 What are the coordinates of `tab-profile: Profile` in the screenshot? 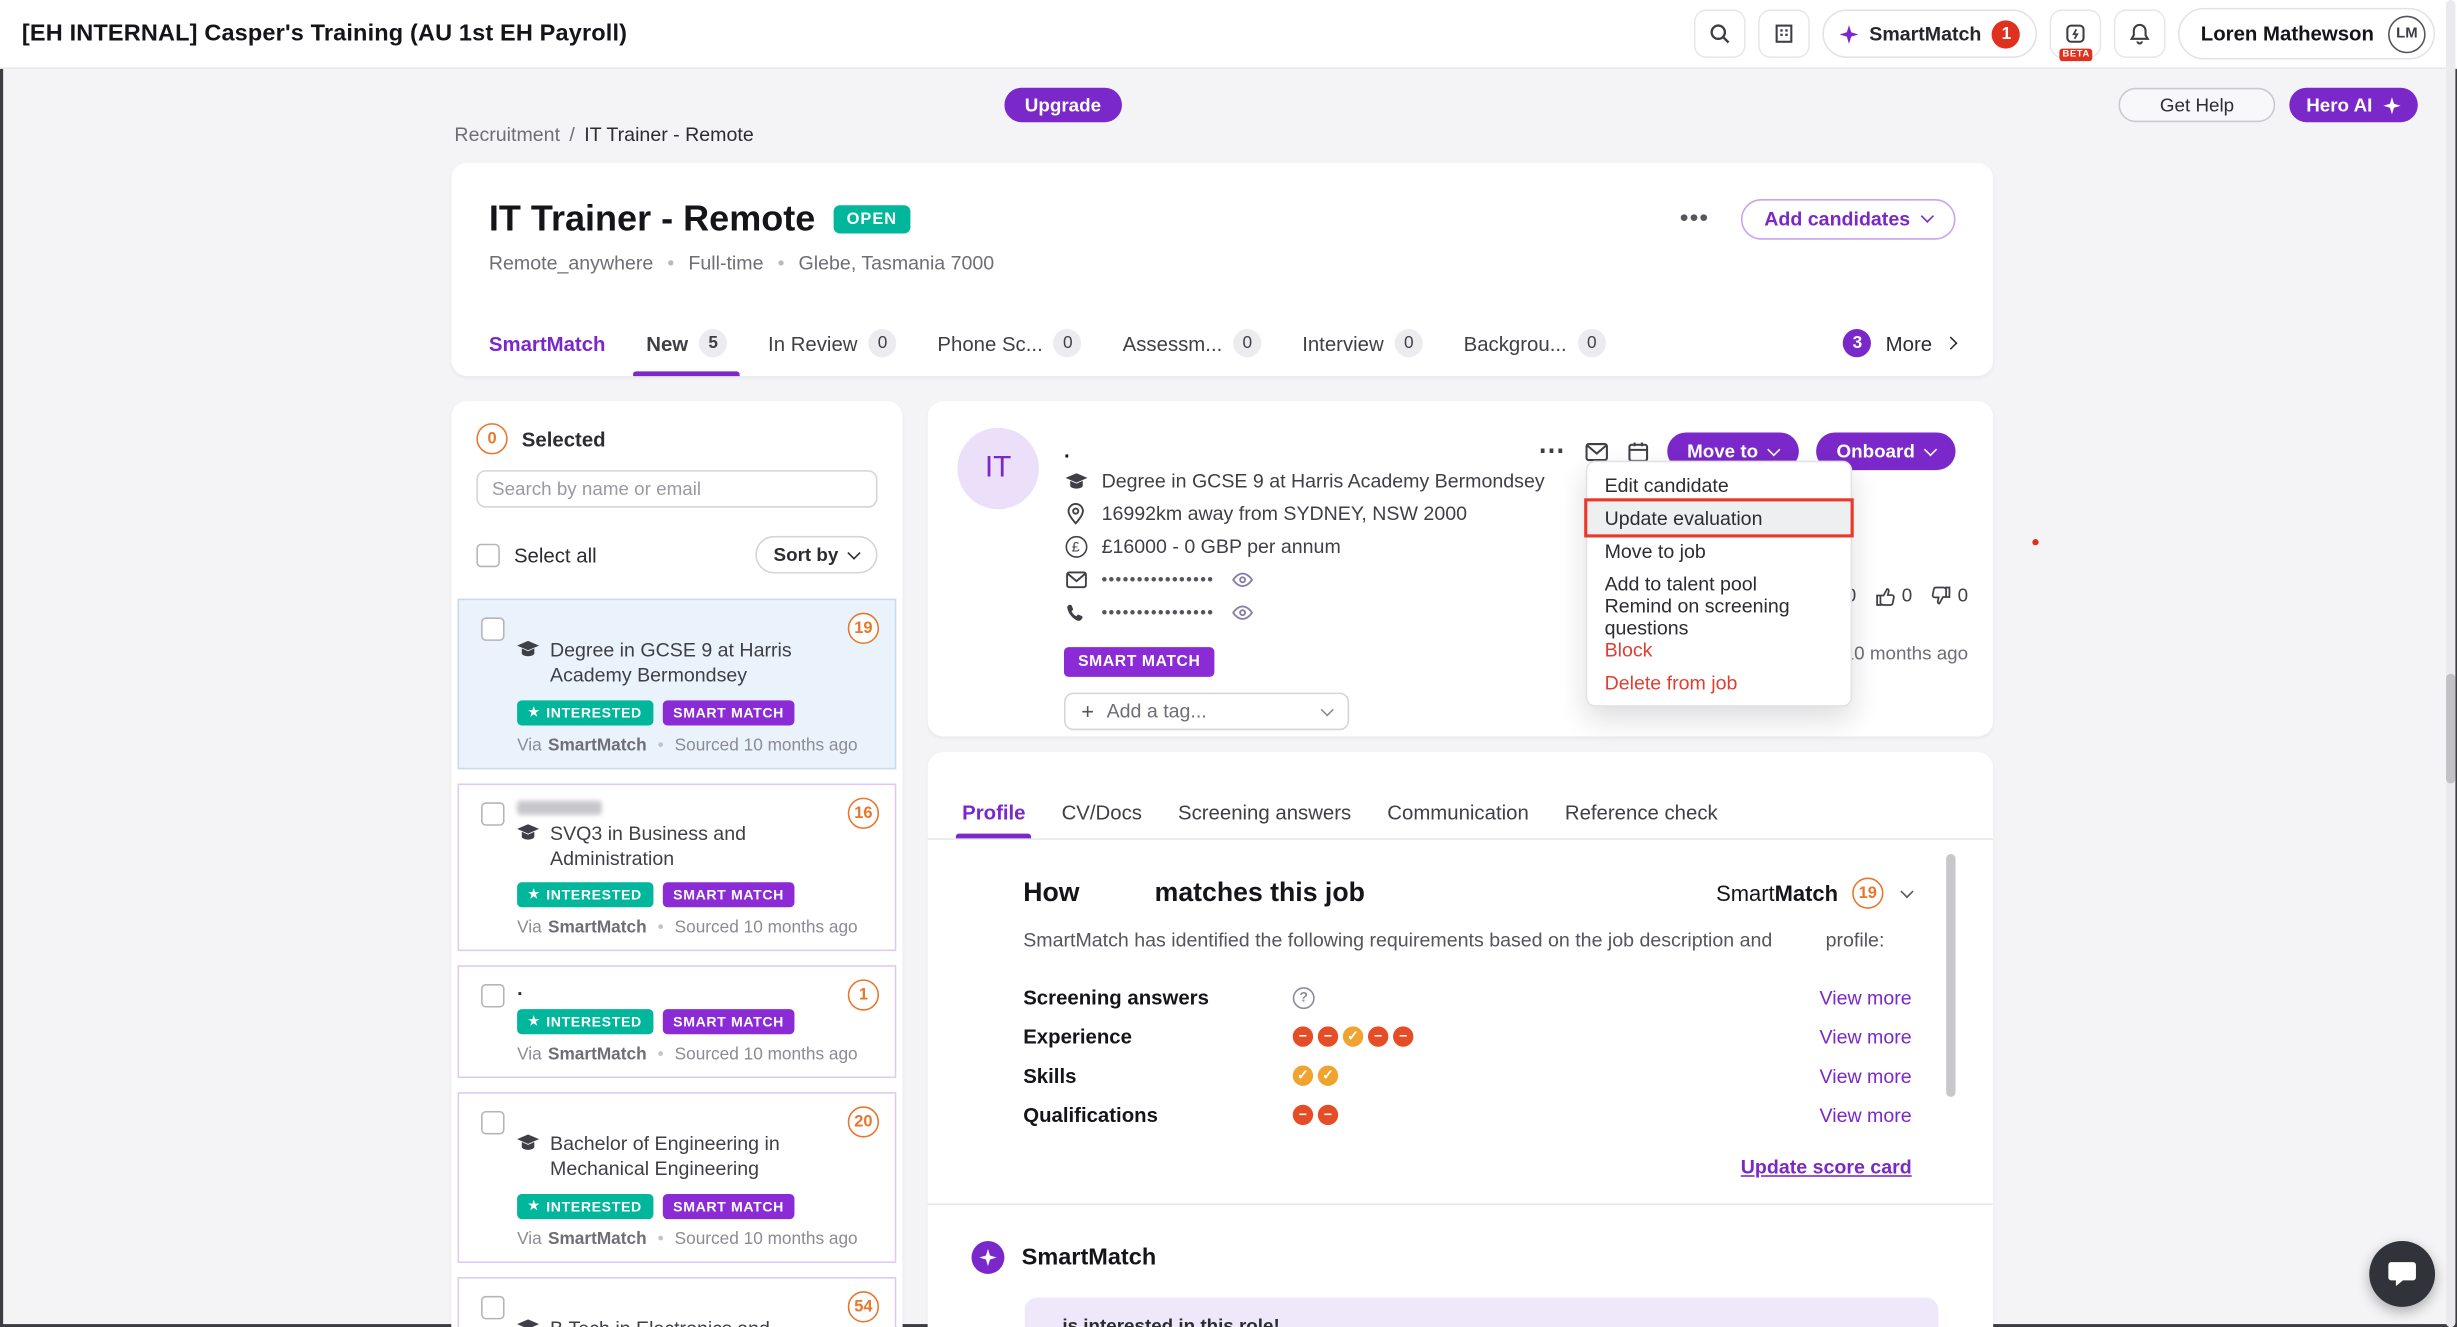 It's located at (994, 812).